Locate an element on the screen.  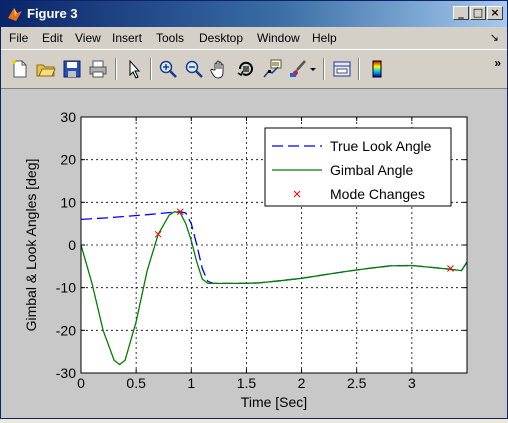
menu-dock-arrow-icon: ↘ is located at coordinates (494, 38).